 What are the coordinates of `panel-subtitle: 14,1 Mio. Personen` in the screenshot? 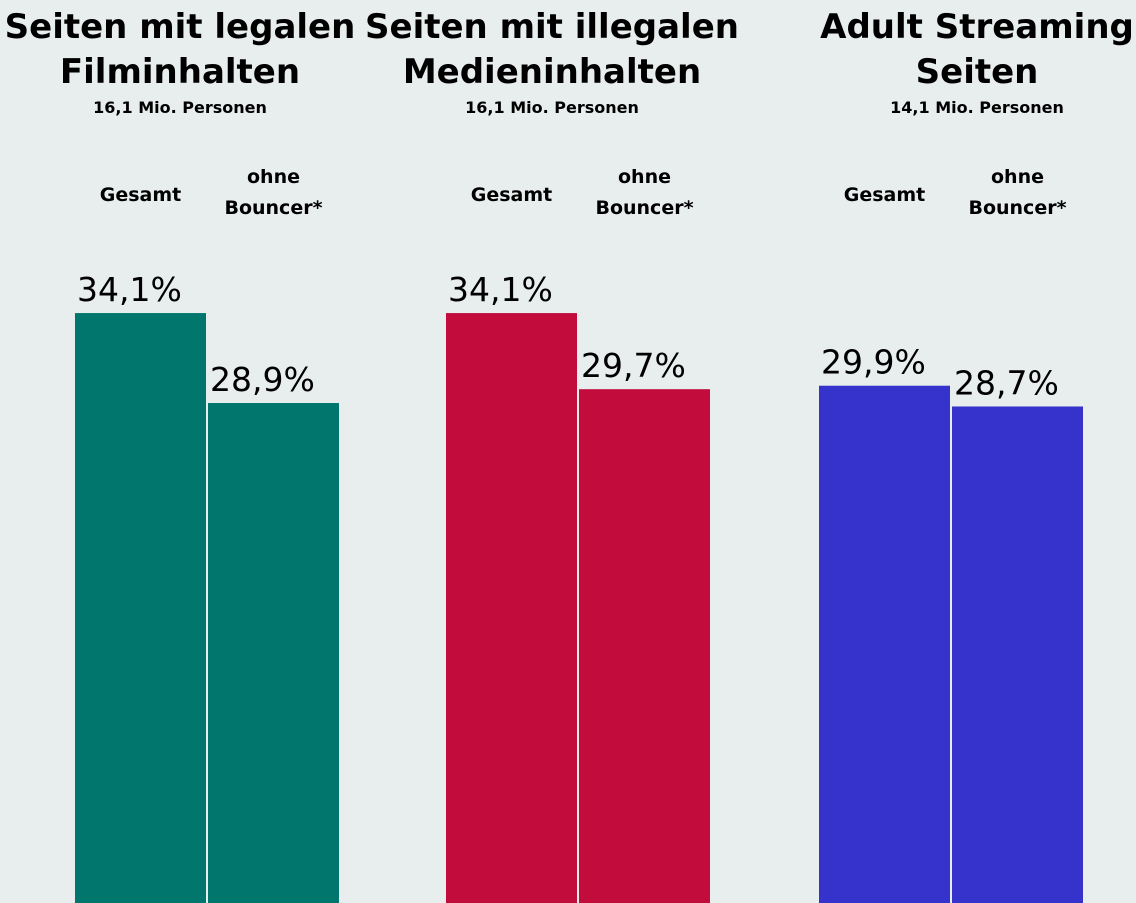 It's located at (977, 107).